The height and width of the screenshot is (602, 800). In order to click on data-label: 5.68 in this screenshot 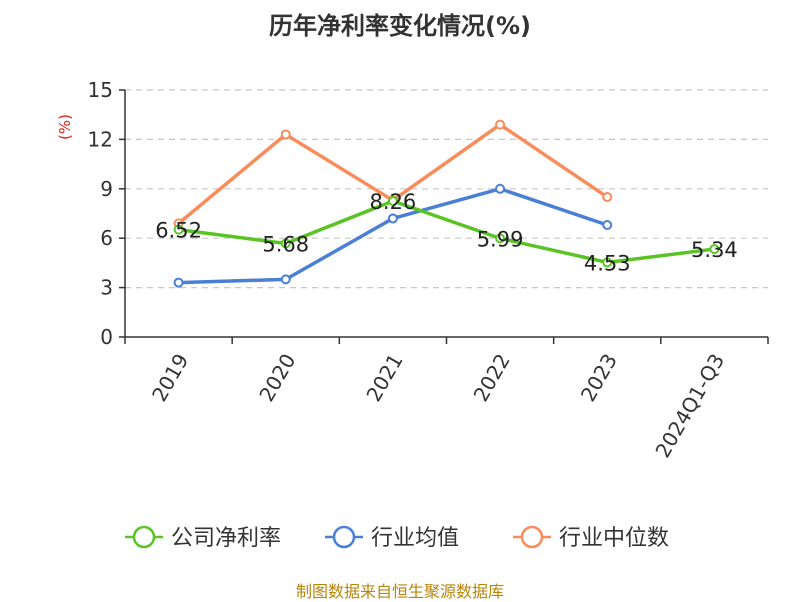, I will do `click(285, 244)`.